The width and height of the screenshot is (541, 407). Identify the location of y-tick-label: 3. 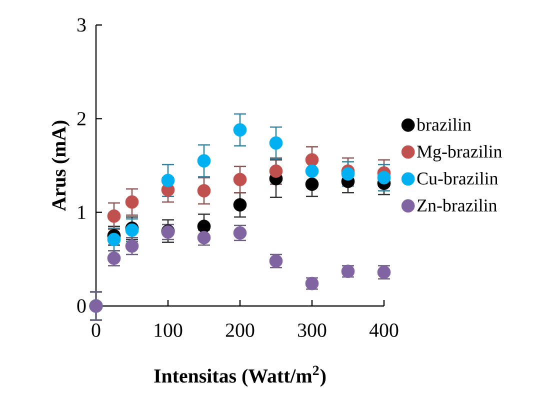
(81, 25).